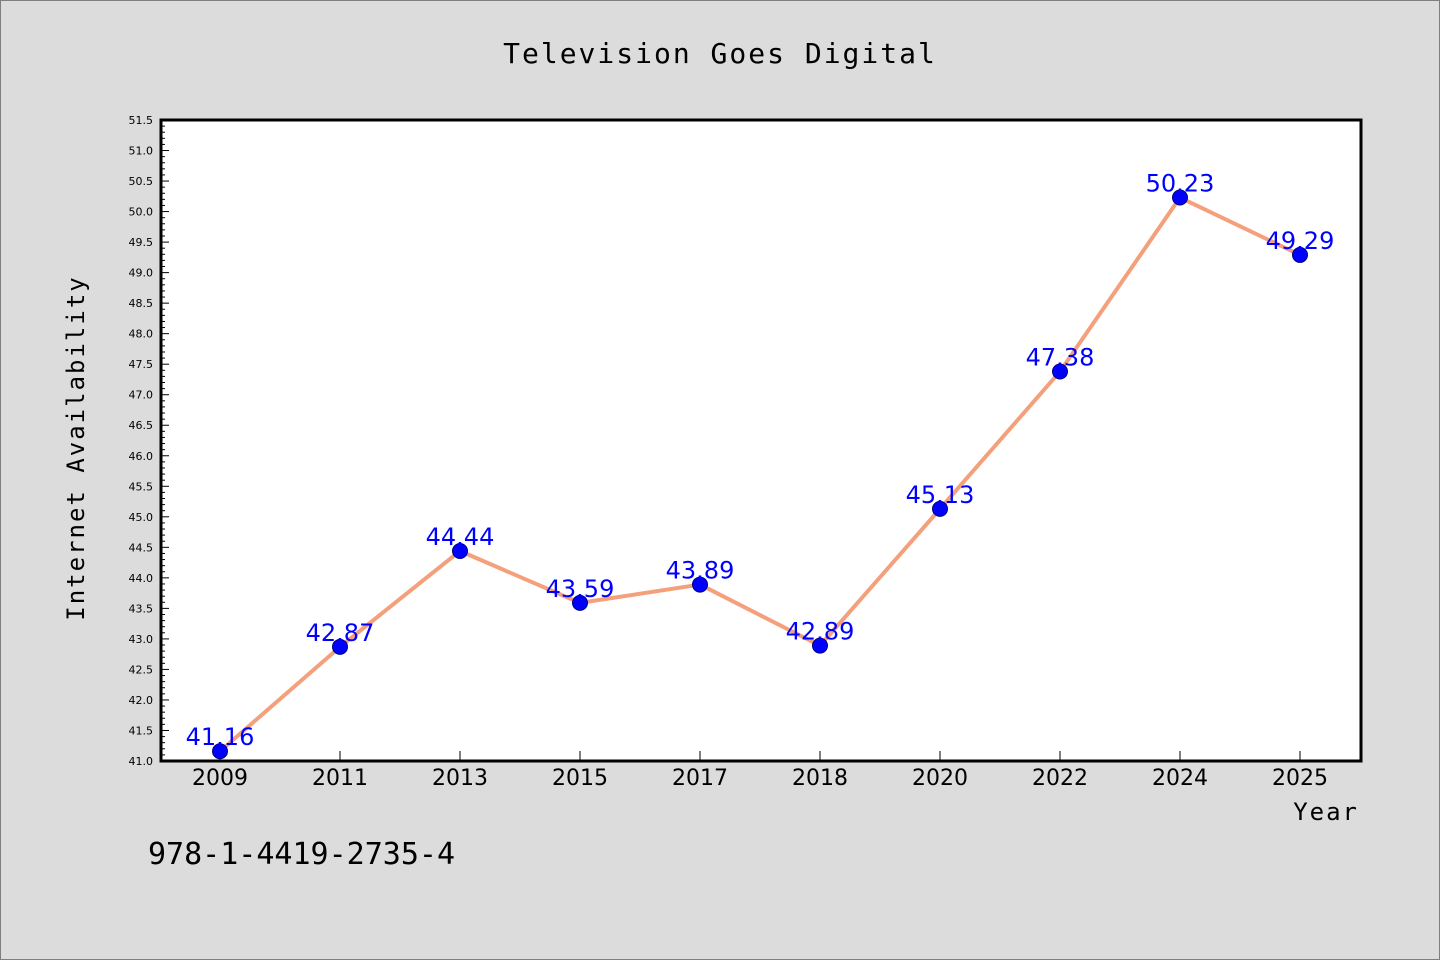  Describe the element at coordinates (820, 632) in the screenshot. I see `data-label: 42.89` at that location.